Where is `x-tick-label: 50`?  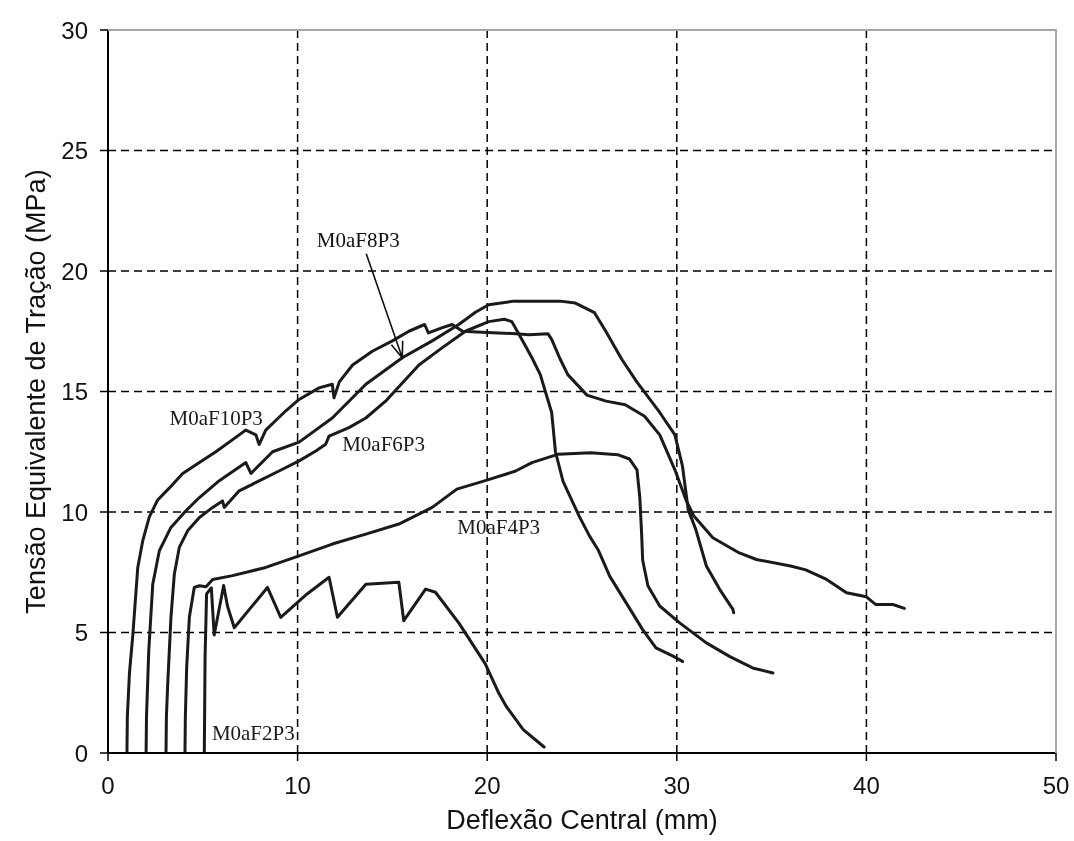
x-tick-label: 50 is located at coordinates (1056, 786).